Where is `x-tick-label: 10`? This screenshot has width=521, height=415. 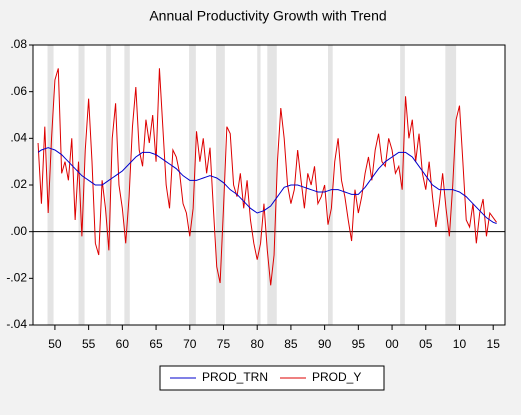
x-tick-label: 10 is located at coordinates (460, 344).